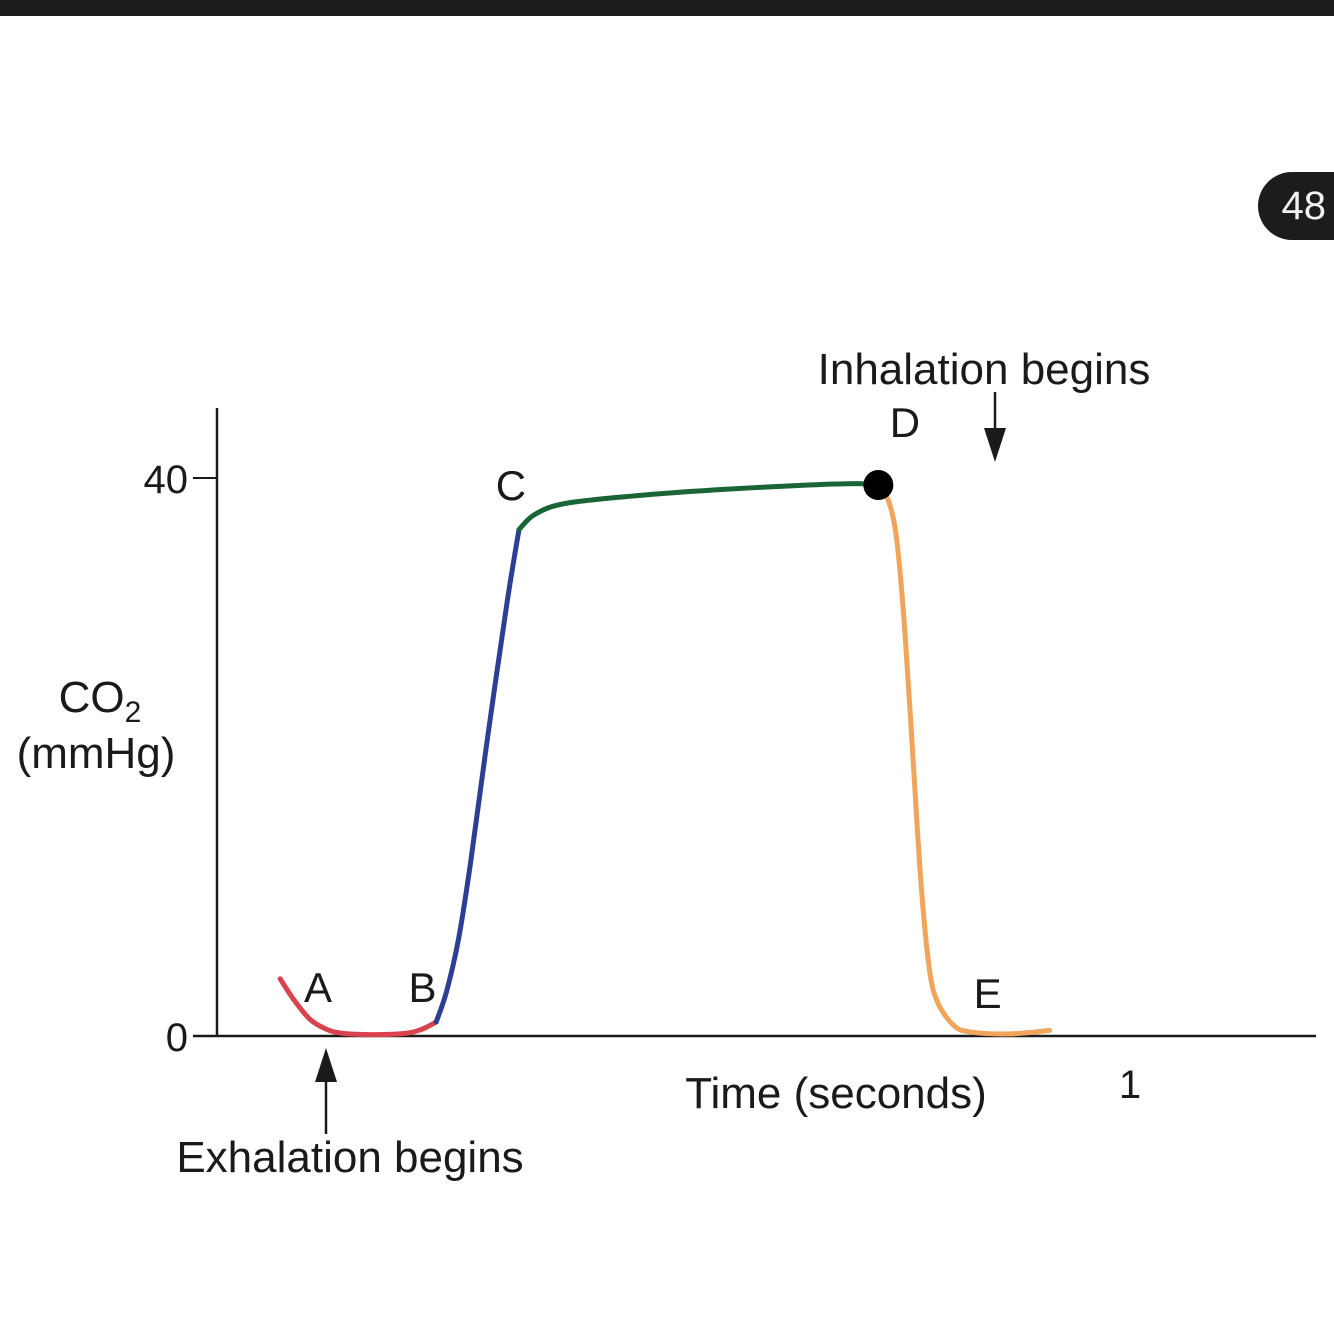 Image resolution: width=1334 pixels, height=1334 pixels. What do you see at coordinates (1296, 206) in the screenshot?
I see `page-number-badge: 48` at bounding box center [1296, 206].